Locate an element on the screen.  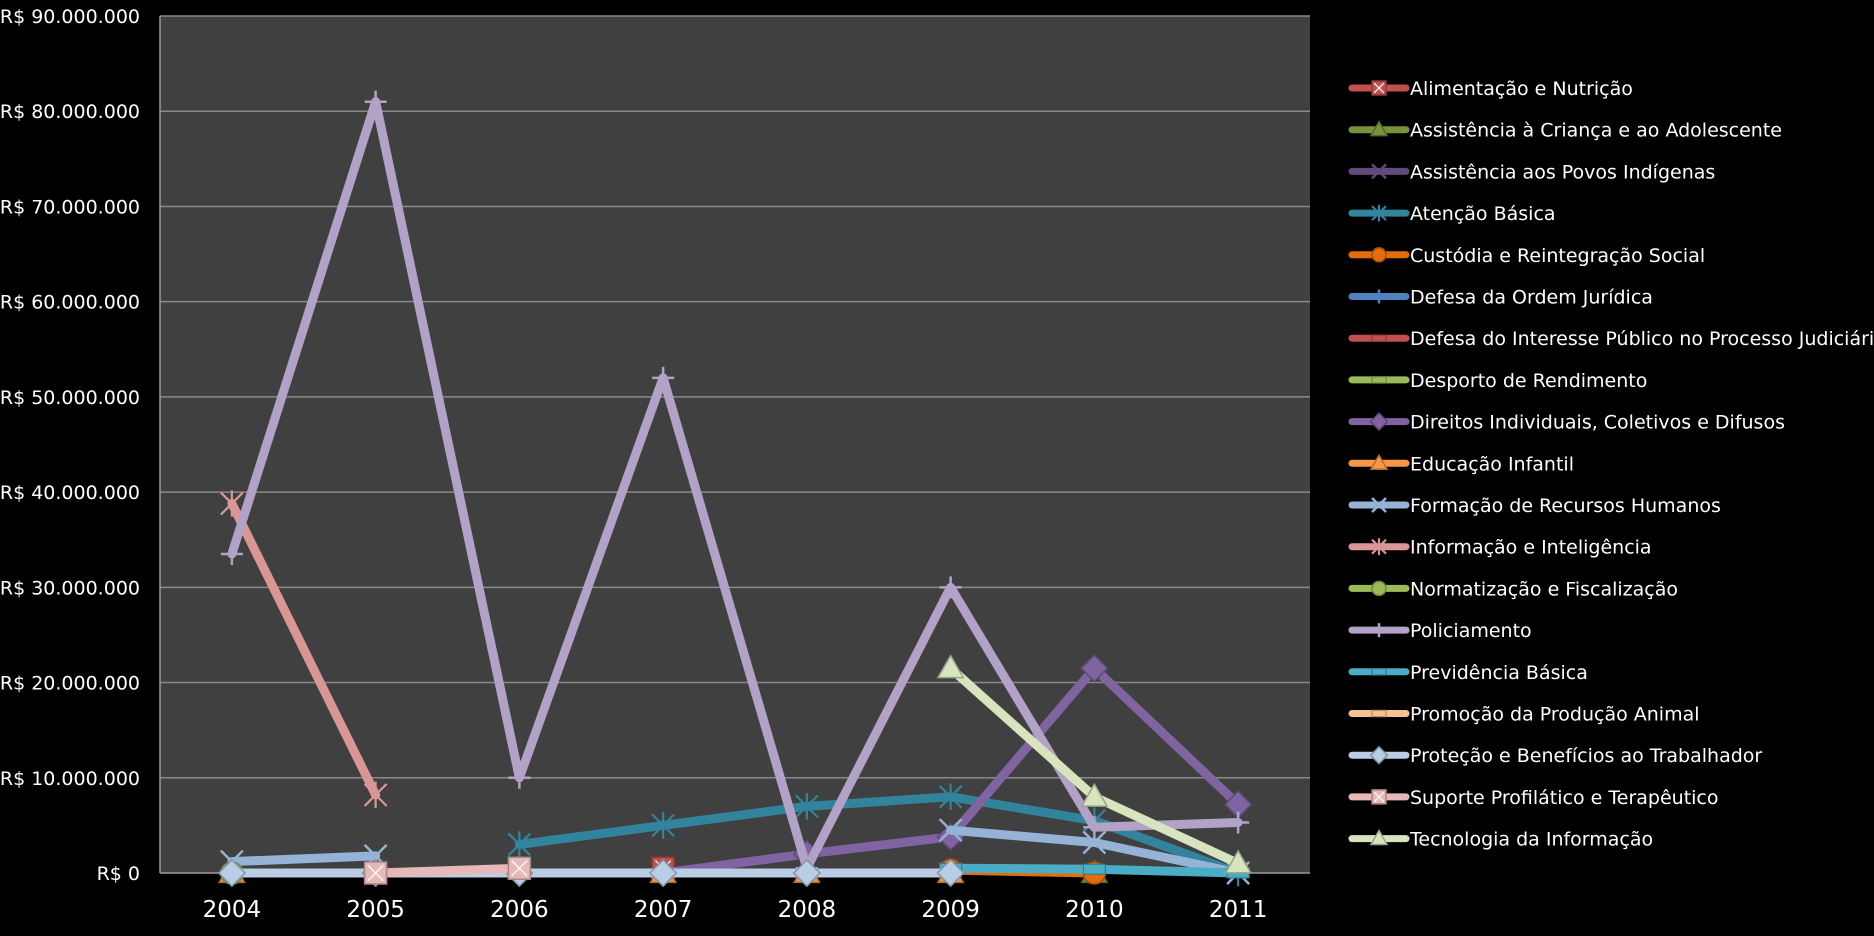
x-axis: 2004 2005 2006 2007 2008 2009 2010 2011 is located at coordinates (735, 897).